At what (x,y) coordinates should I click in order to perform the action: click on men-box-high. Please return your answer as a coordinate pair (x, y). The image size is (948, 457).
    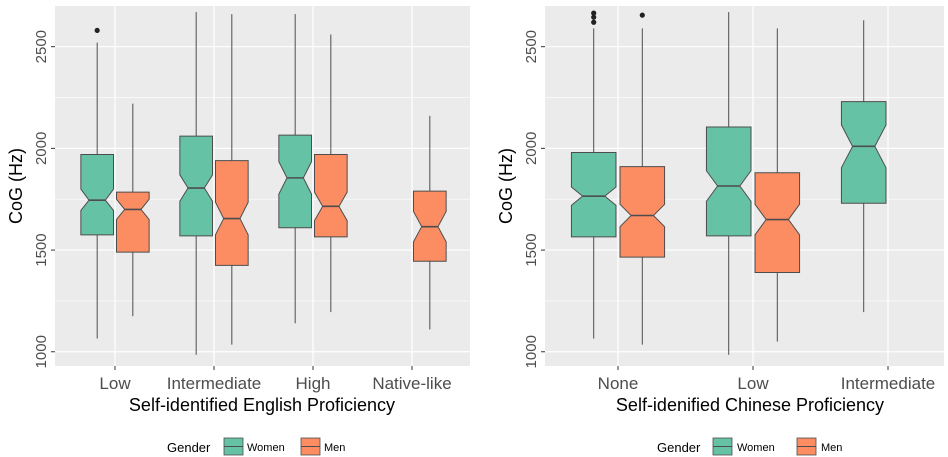
    Looking at the image, I should click on (330, 173).